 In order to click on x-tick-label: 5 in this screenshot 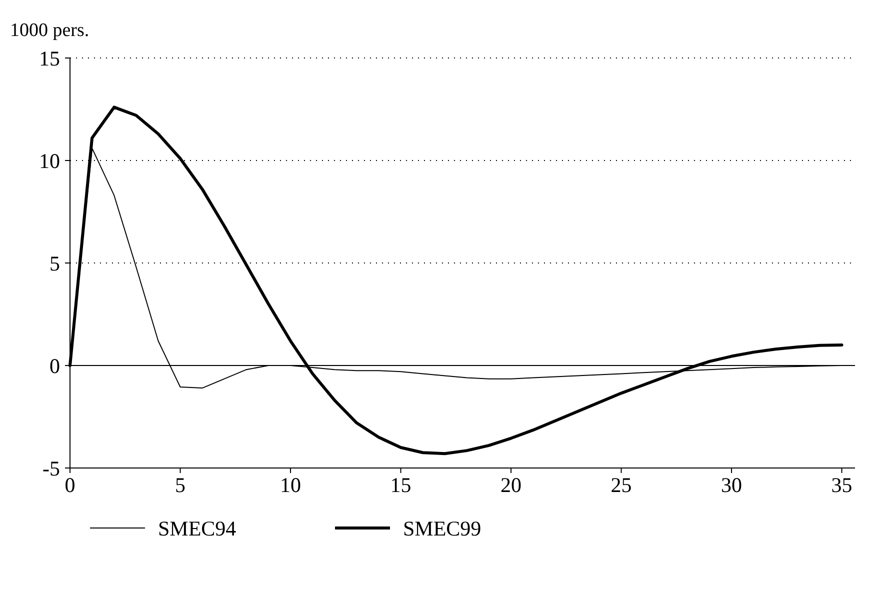, I will do `click(180, 485)`.